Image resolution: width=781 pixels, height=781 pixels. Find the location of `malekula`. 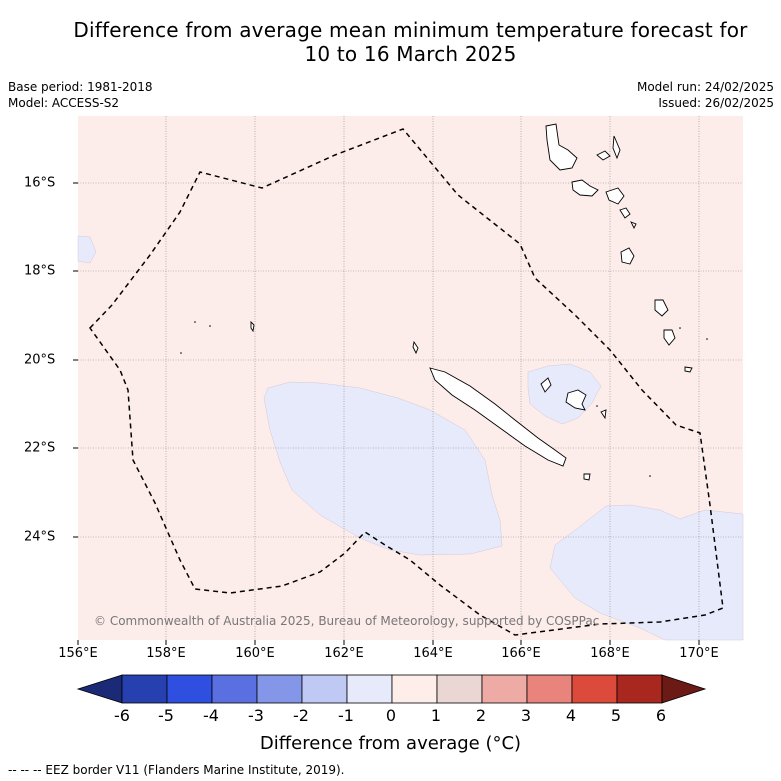

malekula is located at coordinates (585, 188).